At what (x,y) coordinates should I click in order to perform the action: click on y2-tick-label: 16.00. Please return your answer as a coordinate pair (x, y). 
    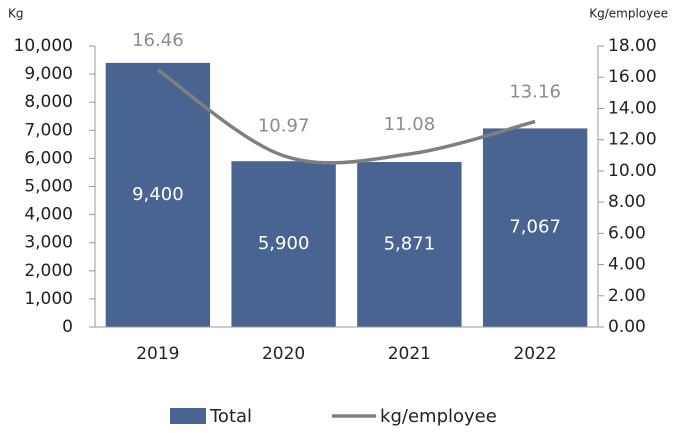
    Looking at the image, I should click on (632, 77).